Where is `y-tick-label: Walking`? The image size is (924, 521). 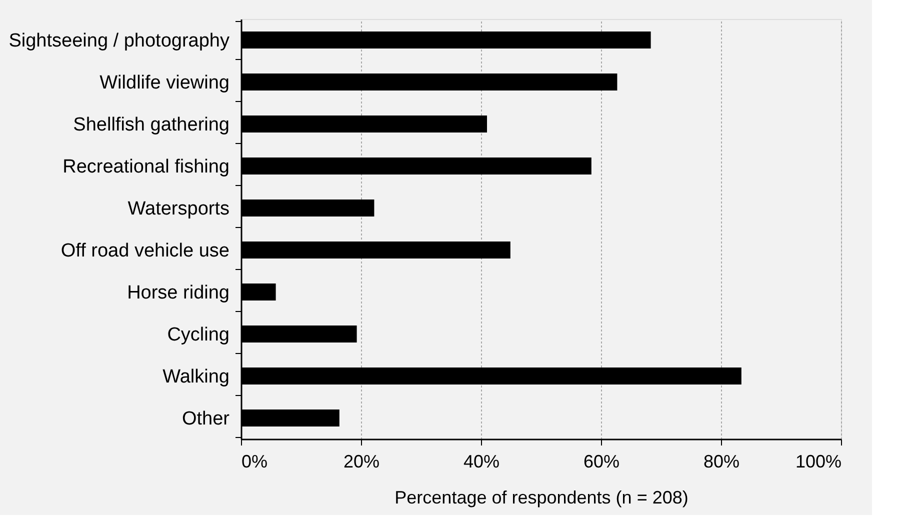 y-tick-label: Walking is located at coordinates (196, 377).